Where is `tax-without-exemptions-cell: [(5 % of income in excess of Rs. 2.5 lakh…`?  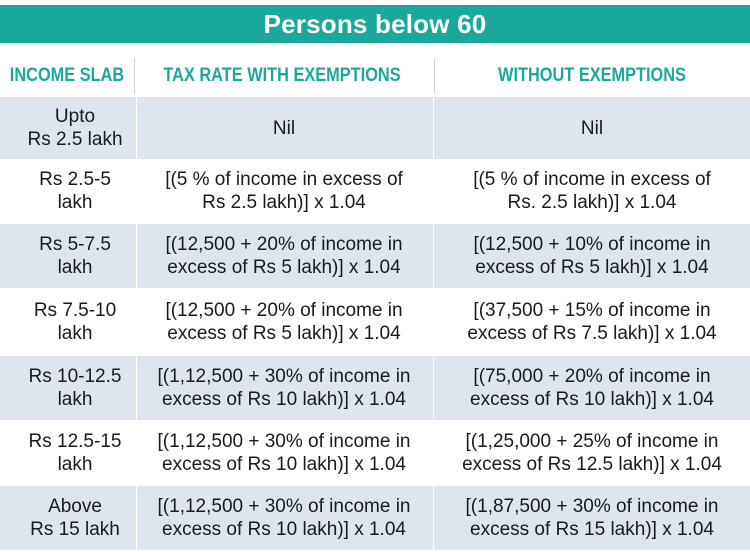
tax-without-exemptions-cell: [(5 % of income in excess of Rs. 2.5 lakh… is located at coordinates (592, 190).